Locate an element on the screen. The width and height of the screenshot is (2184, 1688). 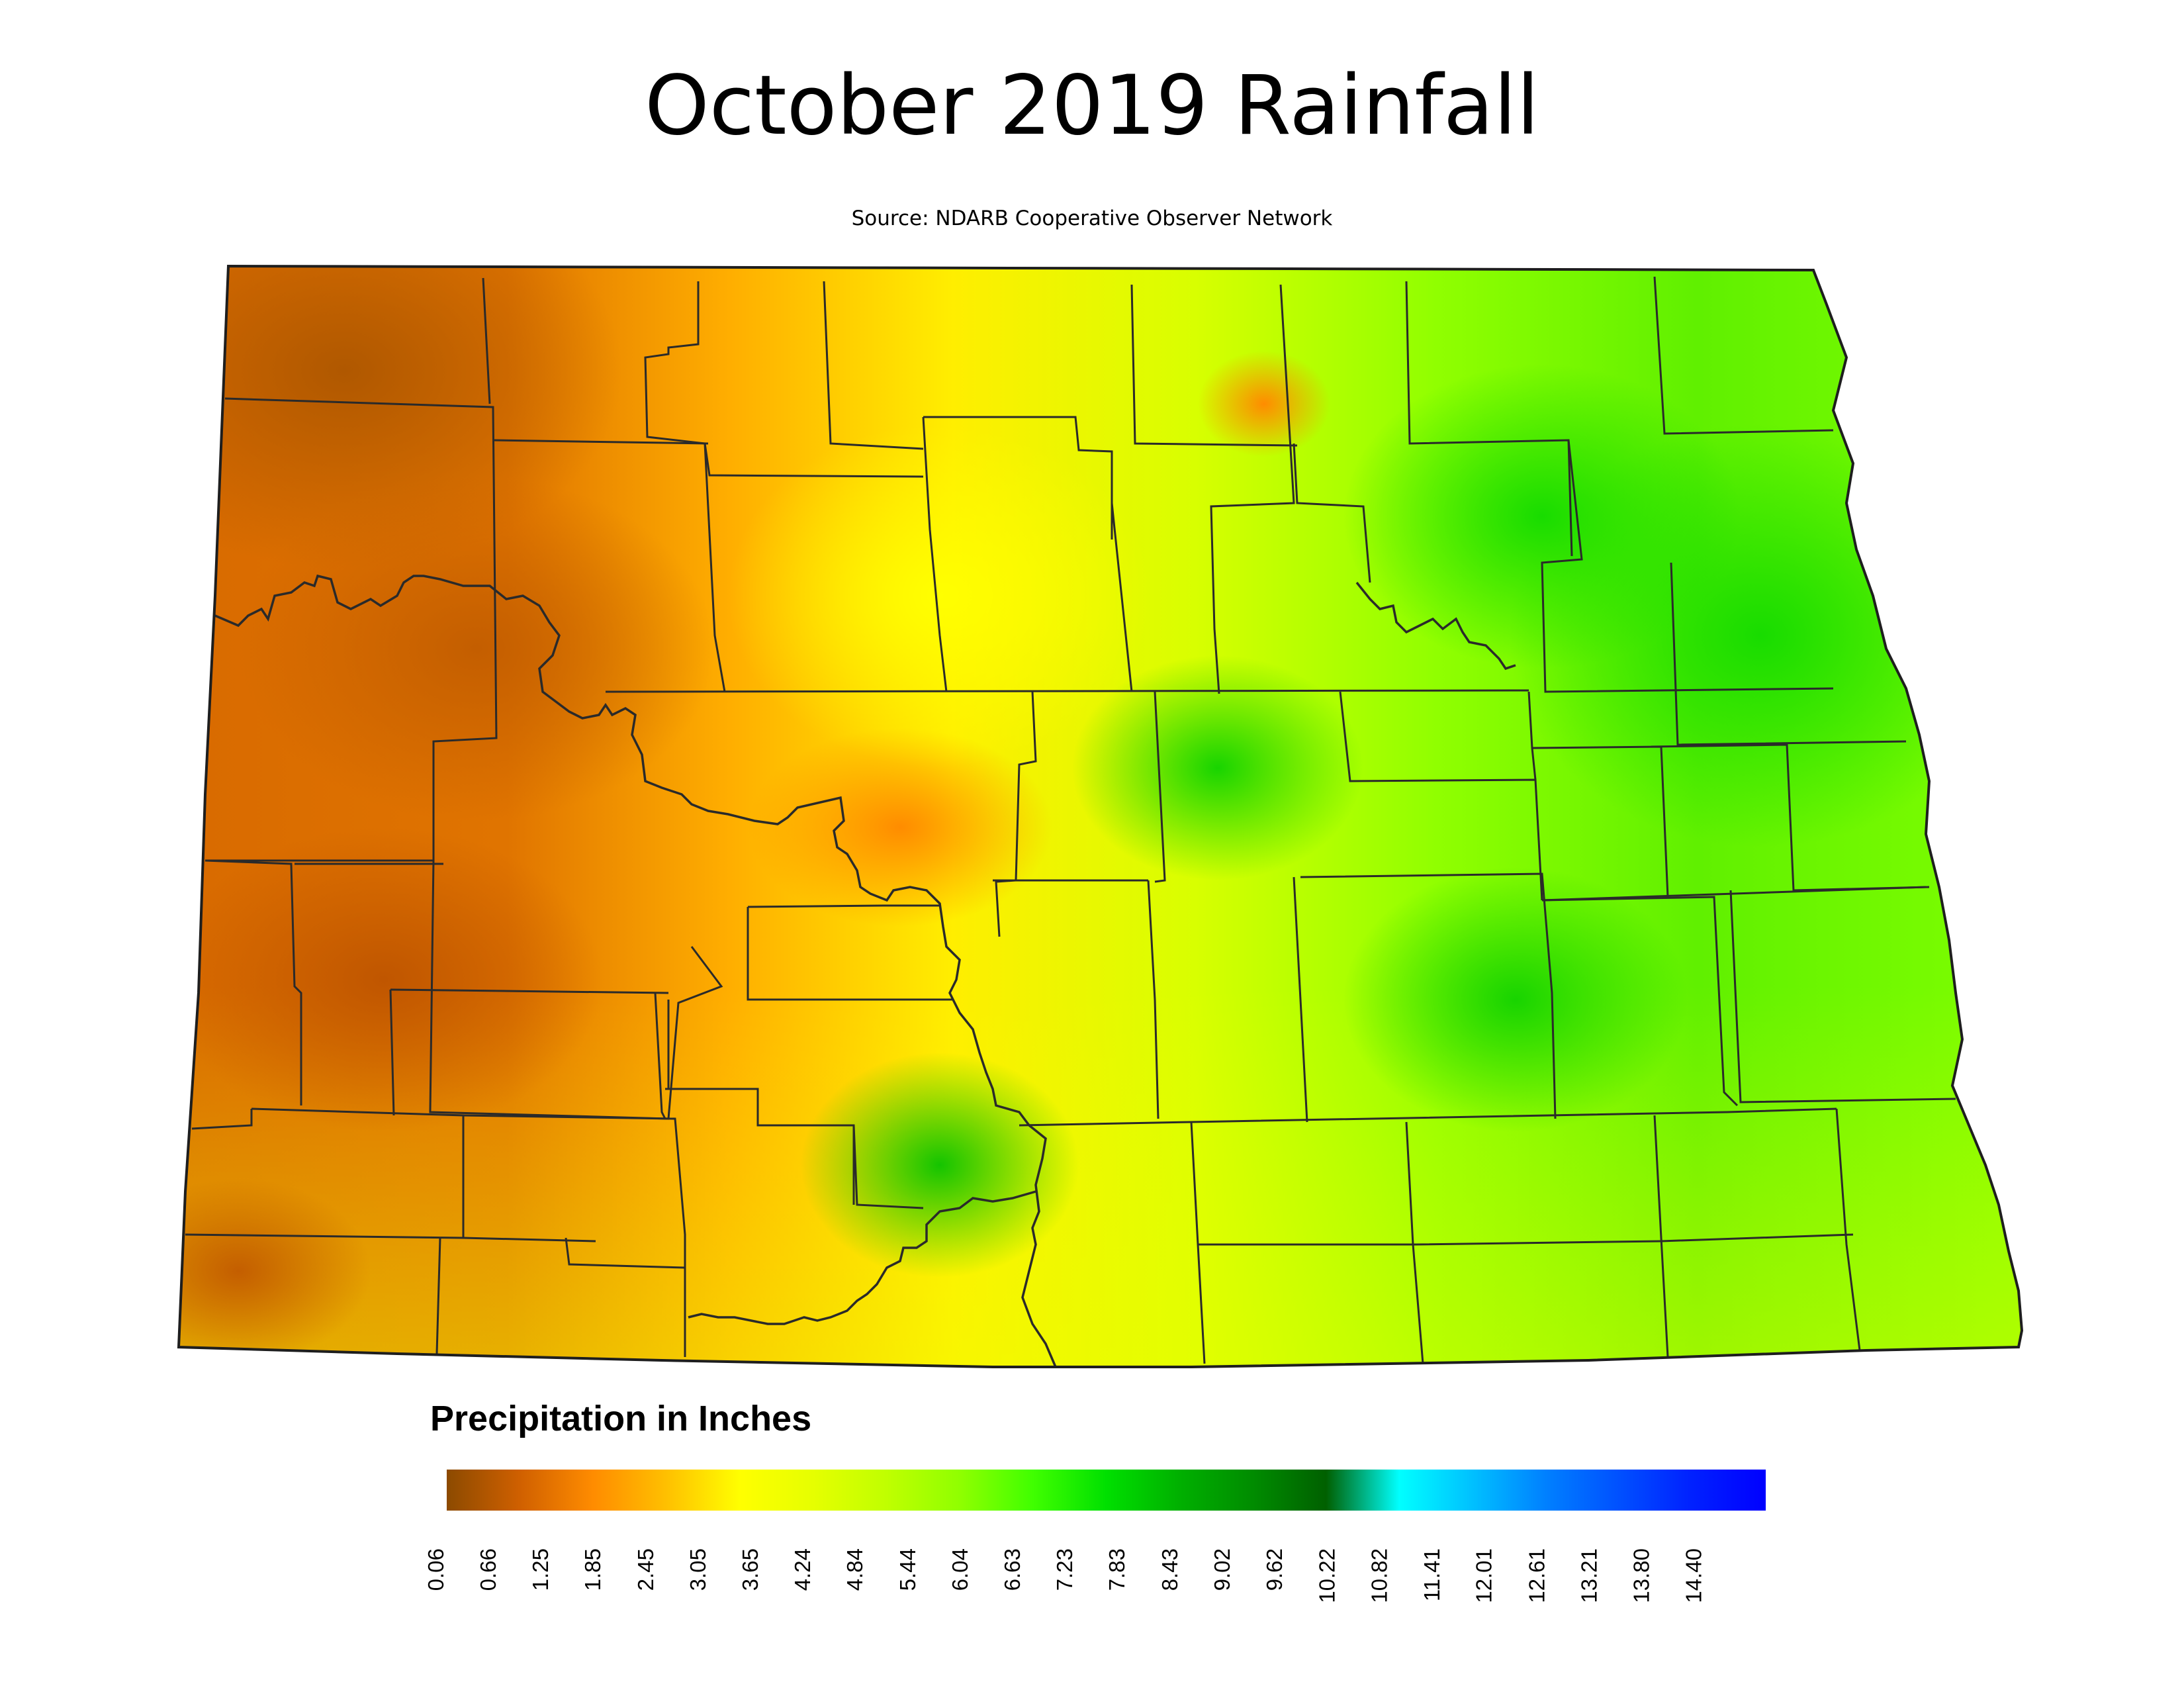
legend-tick-text: 3.05 is located at coordinates (698, 1569).